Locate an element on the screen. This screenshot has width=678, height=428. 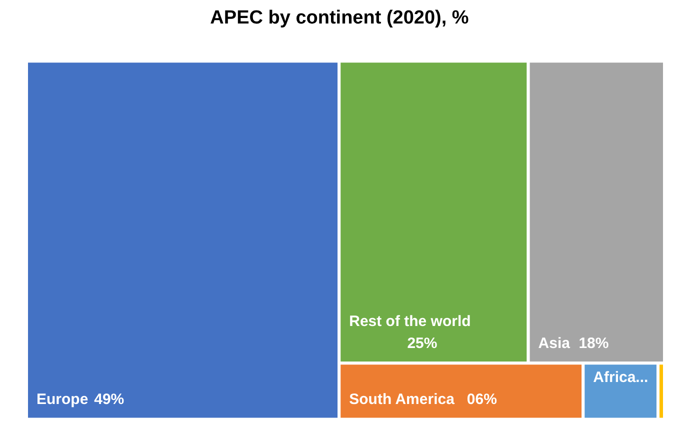
category-label: South America is located at coordinates (402, 399).